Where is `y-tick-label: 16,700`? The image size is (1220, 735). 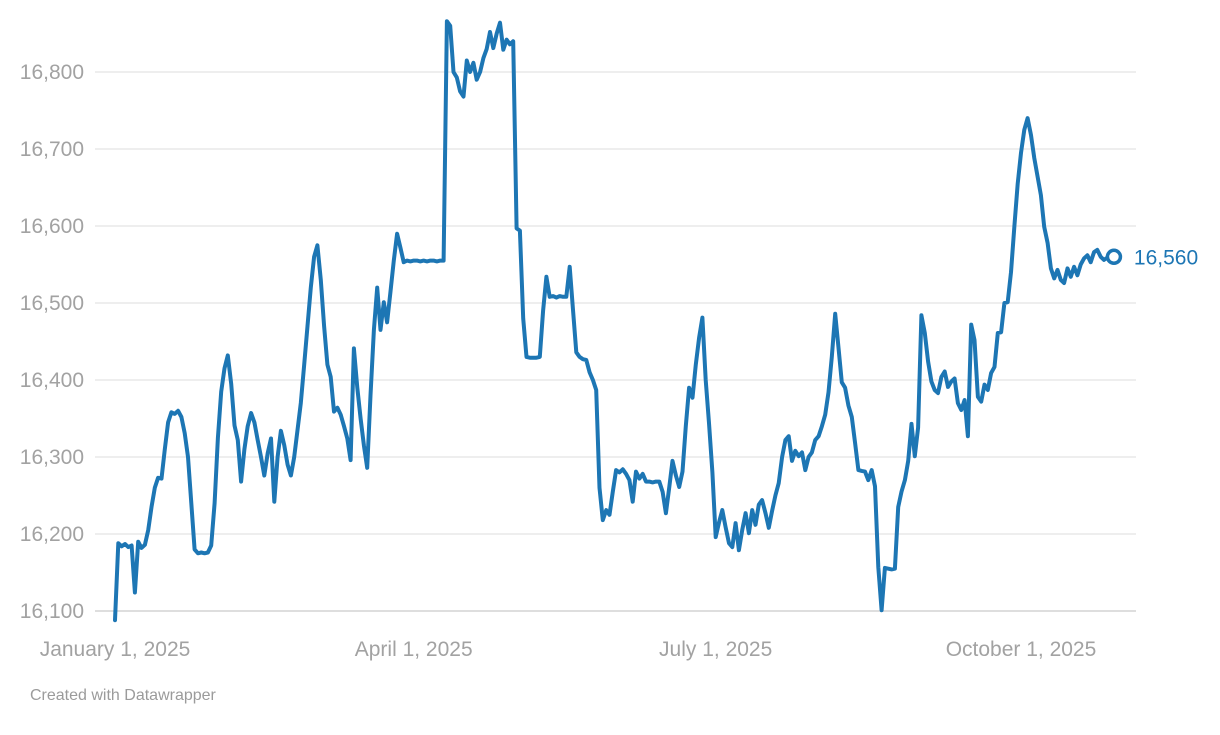 y-tick-label: 16,700 is located at coordinates (52, 149).